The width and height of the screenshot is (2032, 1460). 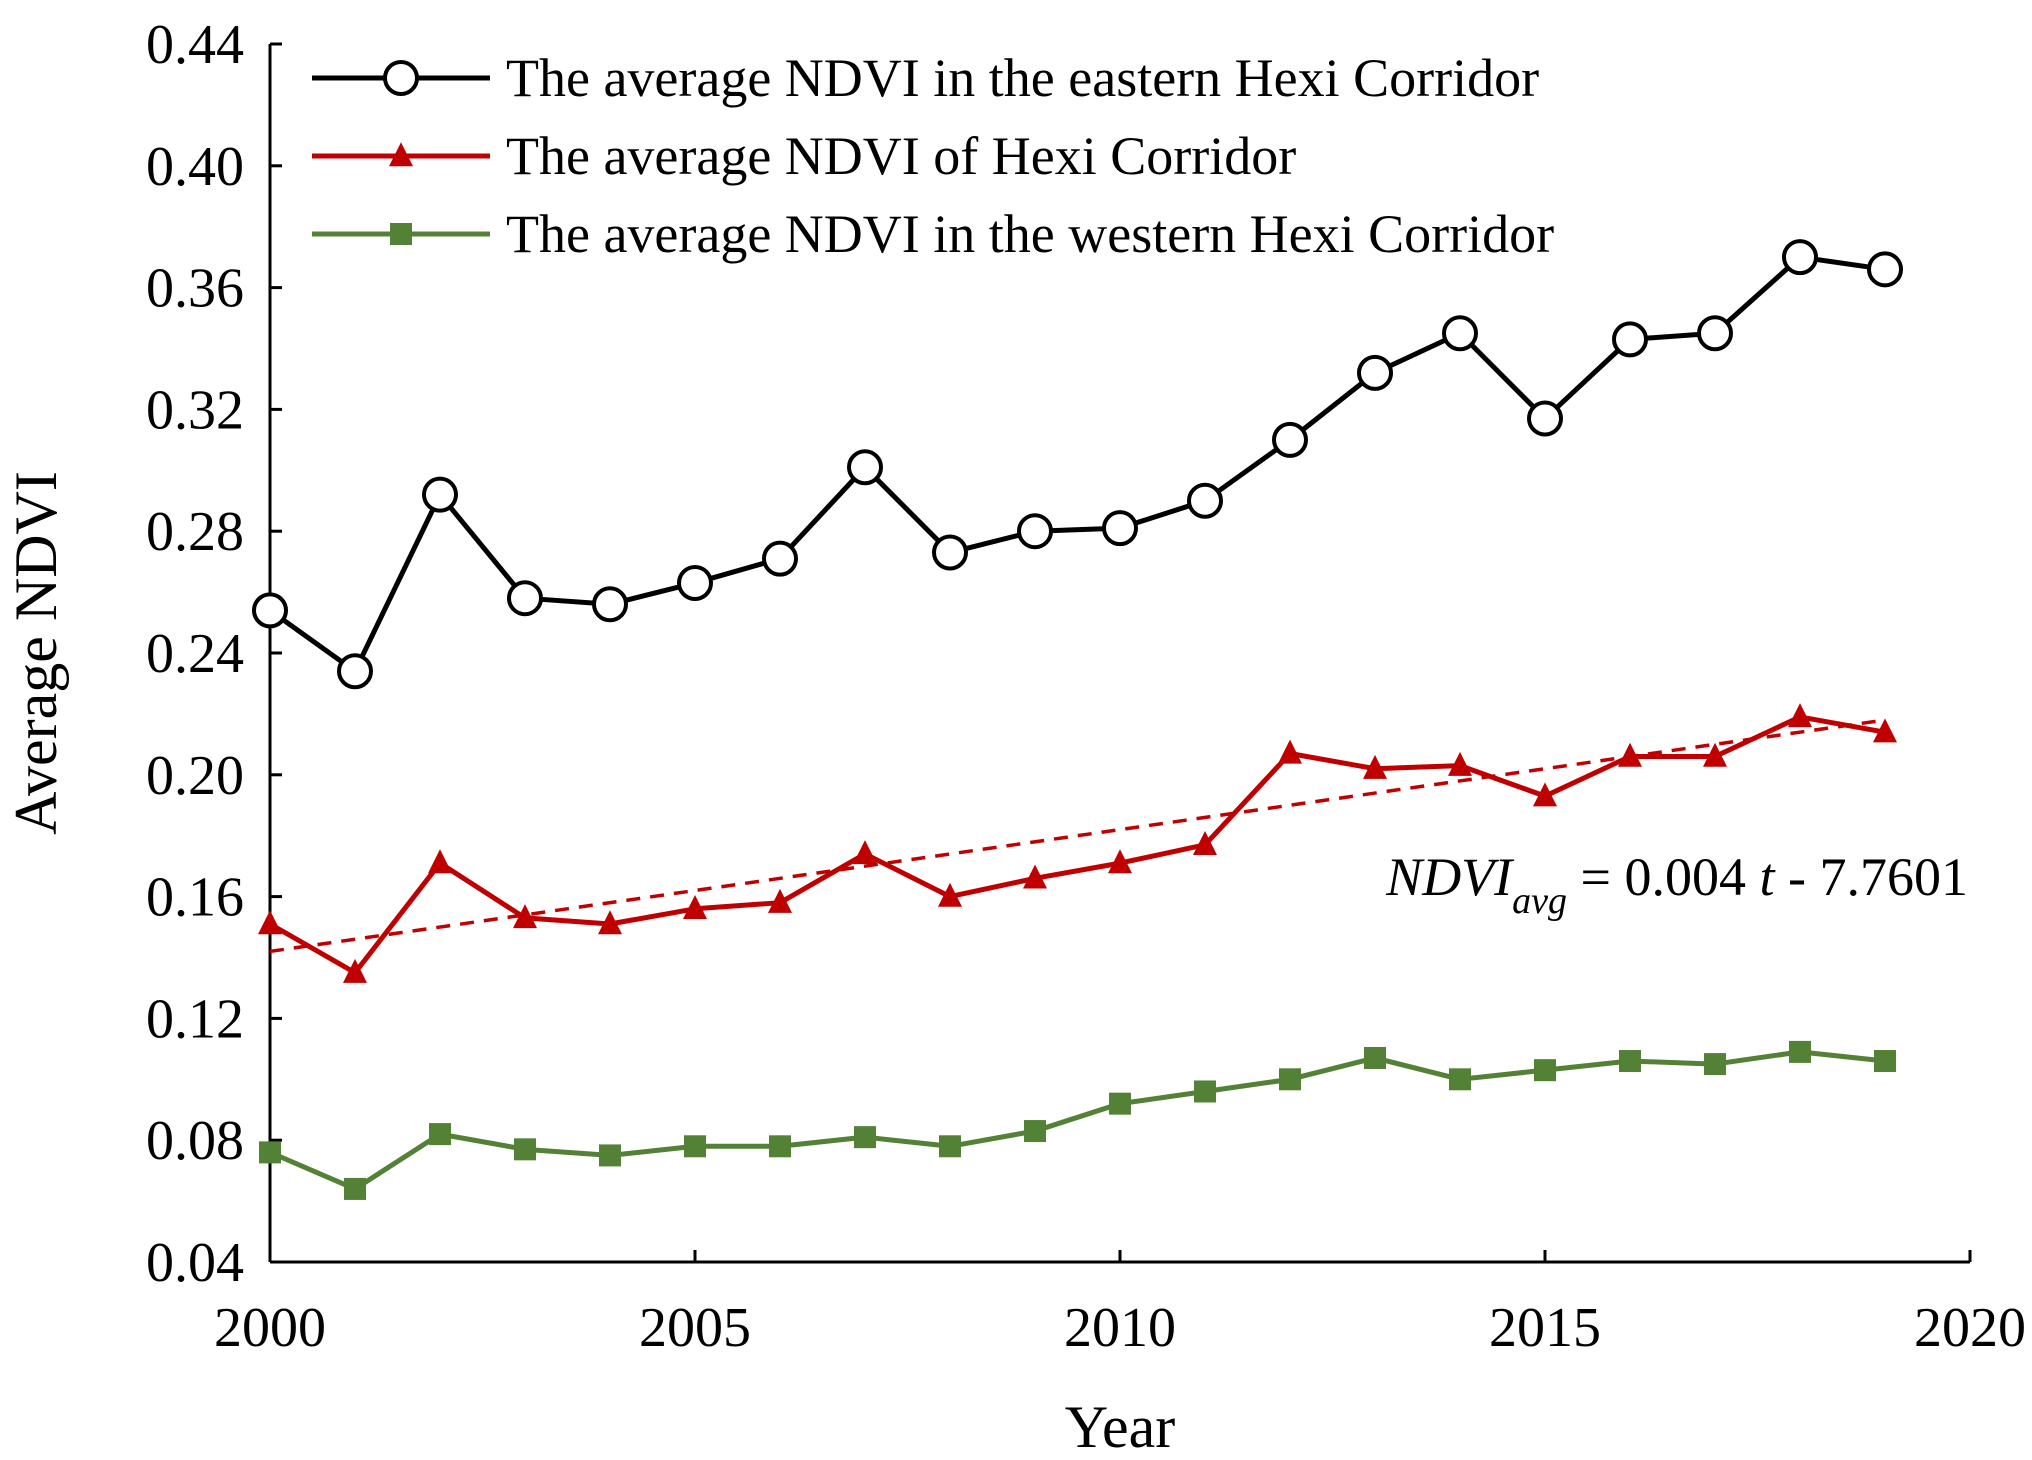 I want to click on y-axis-title: Average NDVI, so click(x=36, y=653).